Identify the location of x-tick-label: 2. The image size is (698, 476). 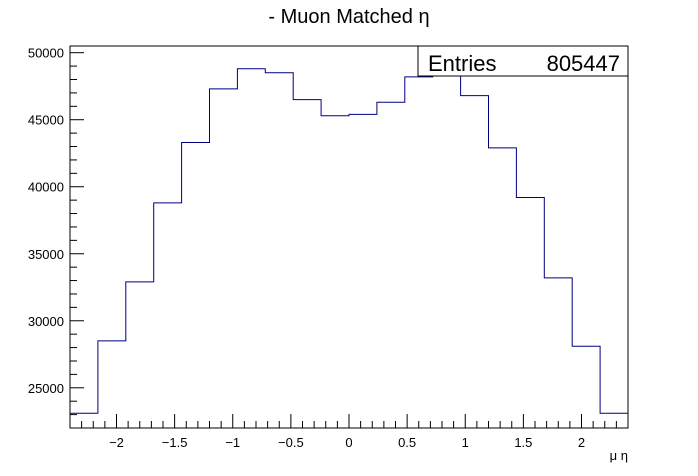
(581, 442).